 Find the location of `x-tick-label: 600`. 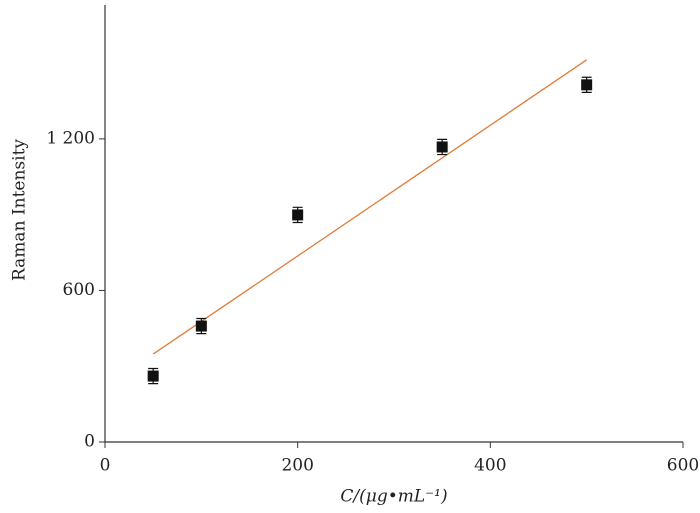

x-tick-label: 600 is located at coordinates (683, 466).